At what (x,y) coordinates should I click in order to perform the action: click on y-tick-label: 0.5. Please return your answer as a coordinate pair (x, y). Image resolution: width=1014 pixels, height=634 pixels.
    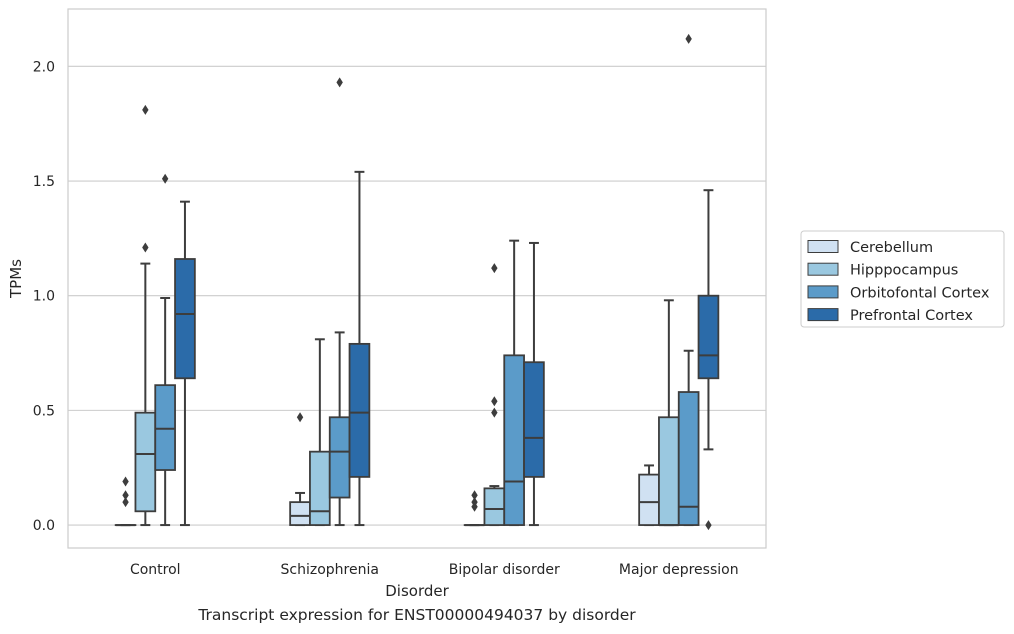
    Looking at the image, I should click on (44, 411).